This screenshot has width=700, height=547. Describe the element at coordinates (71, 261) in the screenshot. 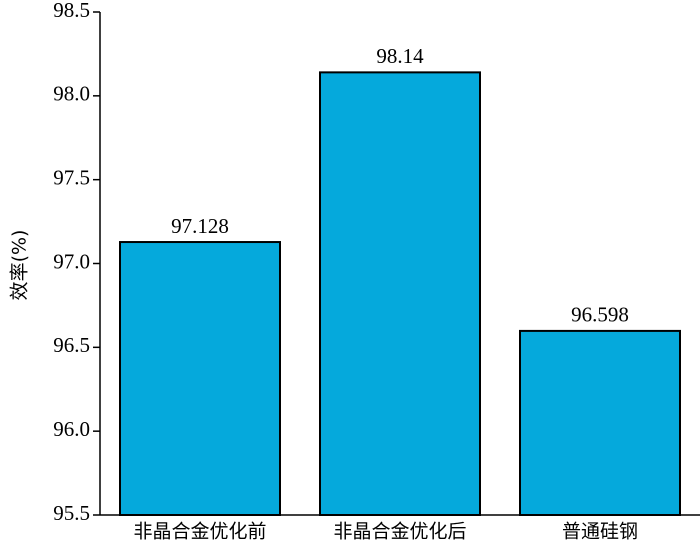

I see `y-tick-label: 97.0` at that location.